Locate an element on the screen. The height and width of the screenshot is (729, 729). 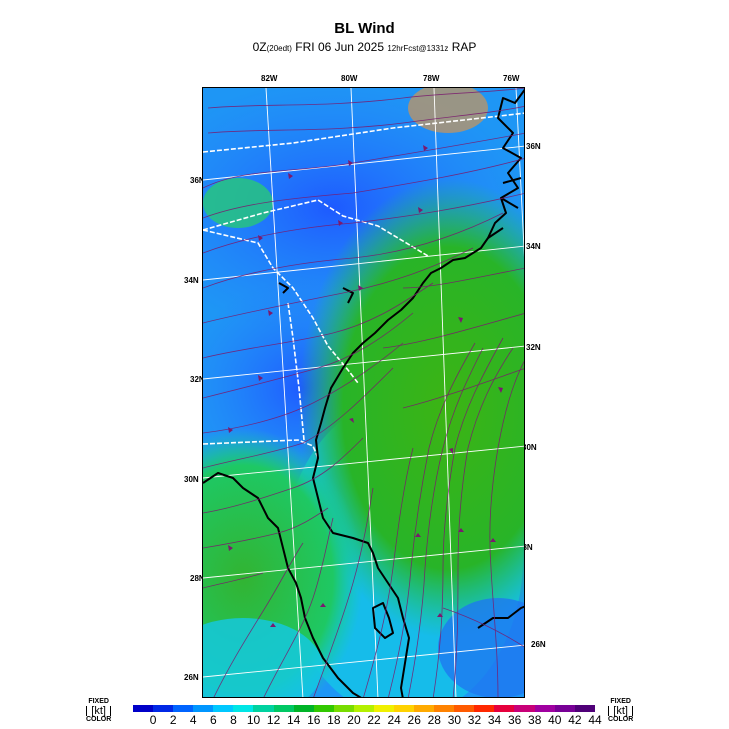
subtitle-local-time: (20edt) is located at coordinates (279, 48).